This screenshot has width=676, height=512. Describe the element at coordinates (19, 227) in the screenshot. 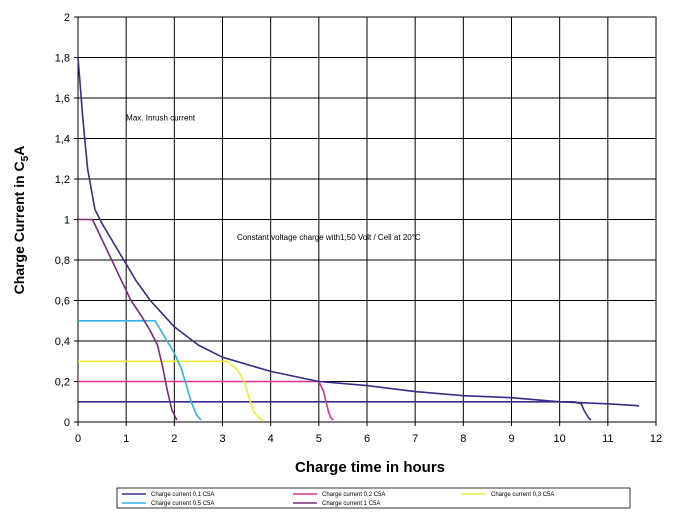

I see `y-axis-title-main: Charge Current in C` at that location.